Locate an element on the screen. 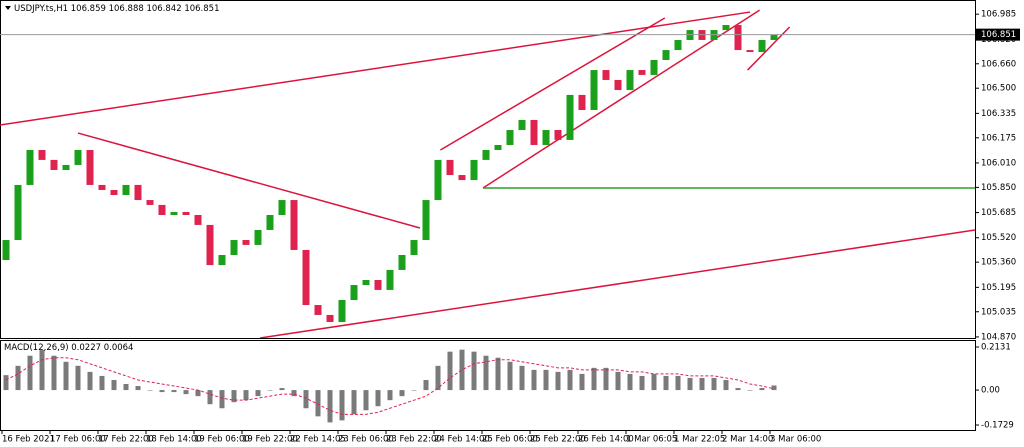 Image resolution: width=1024 pixels, height=447 pixels. trend-line is located at coordinates (249, 180).